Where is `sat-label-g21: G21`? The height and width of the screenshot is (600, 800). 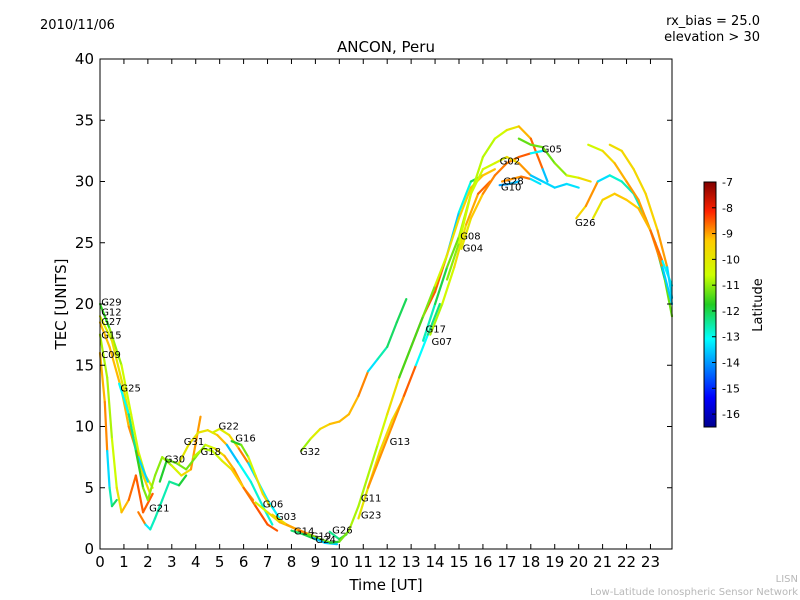
sat-label-g21: G21 is located at coordinates (159, 508).